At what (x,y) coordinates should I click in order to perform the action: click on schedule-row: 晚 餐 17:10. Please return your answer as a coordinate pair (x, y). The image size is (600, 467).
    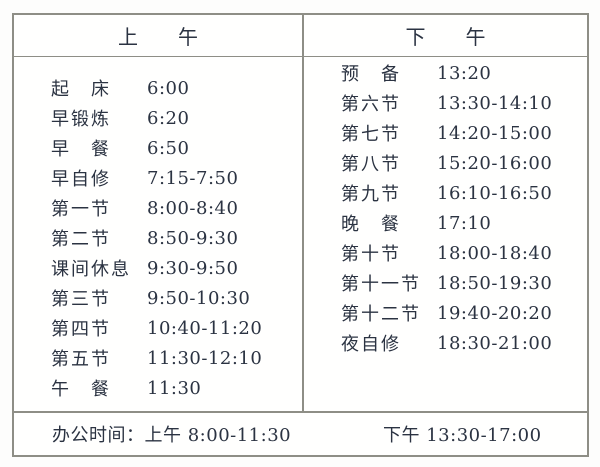
    Looking at the image, I should click on (464, 223).